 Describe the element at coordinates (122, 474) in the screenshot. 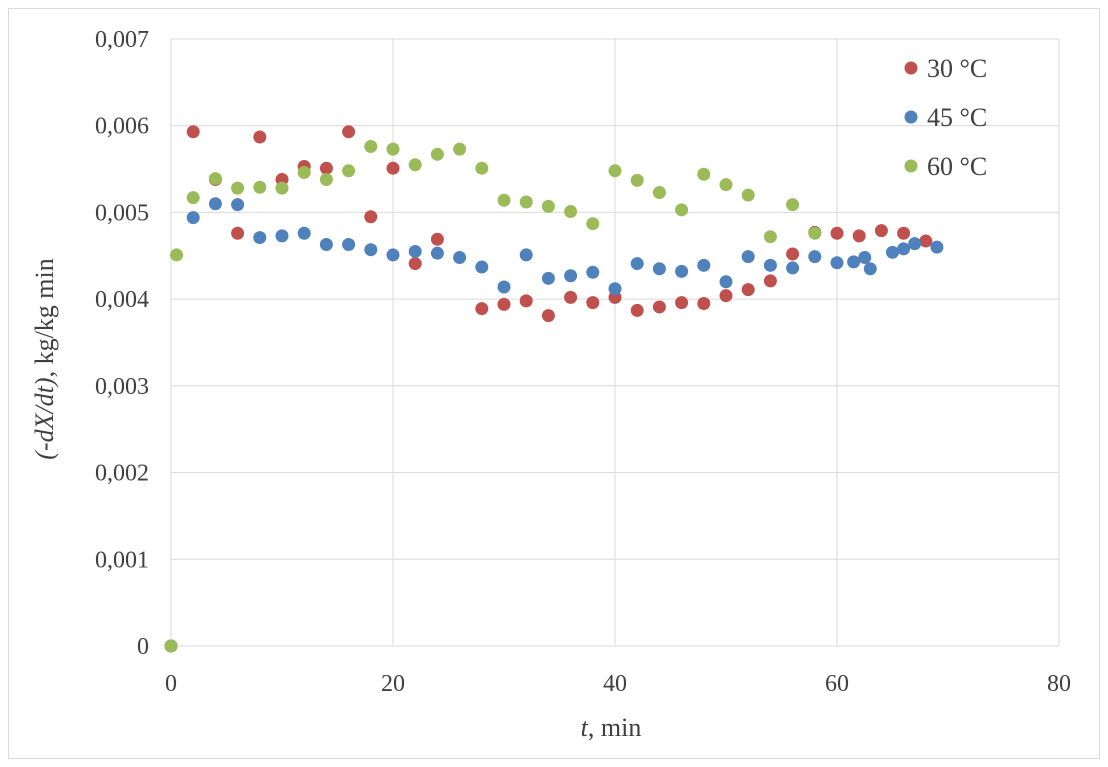

I see `y-tick-label: 0,002` at that location.